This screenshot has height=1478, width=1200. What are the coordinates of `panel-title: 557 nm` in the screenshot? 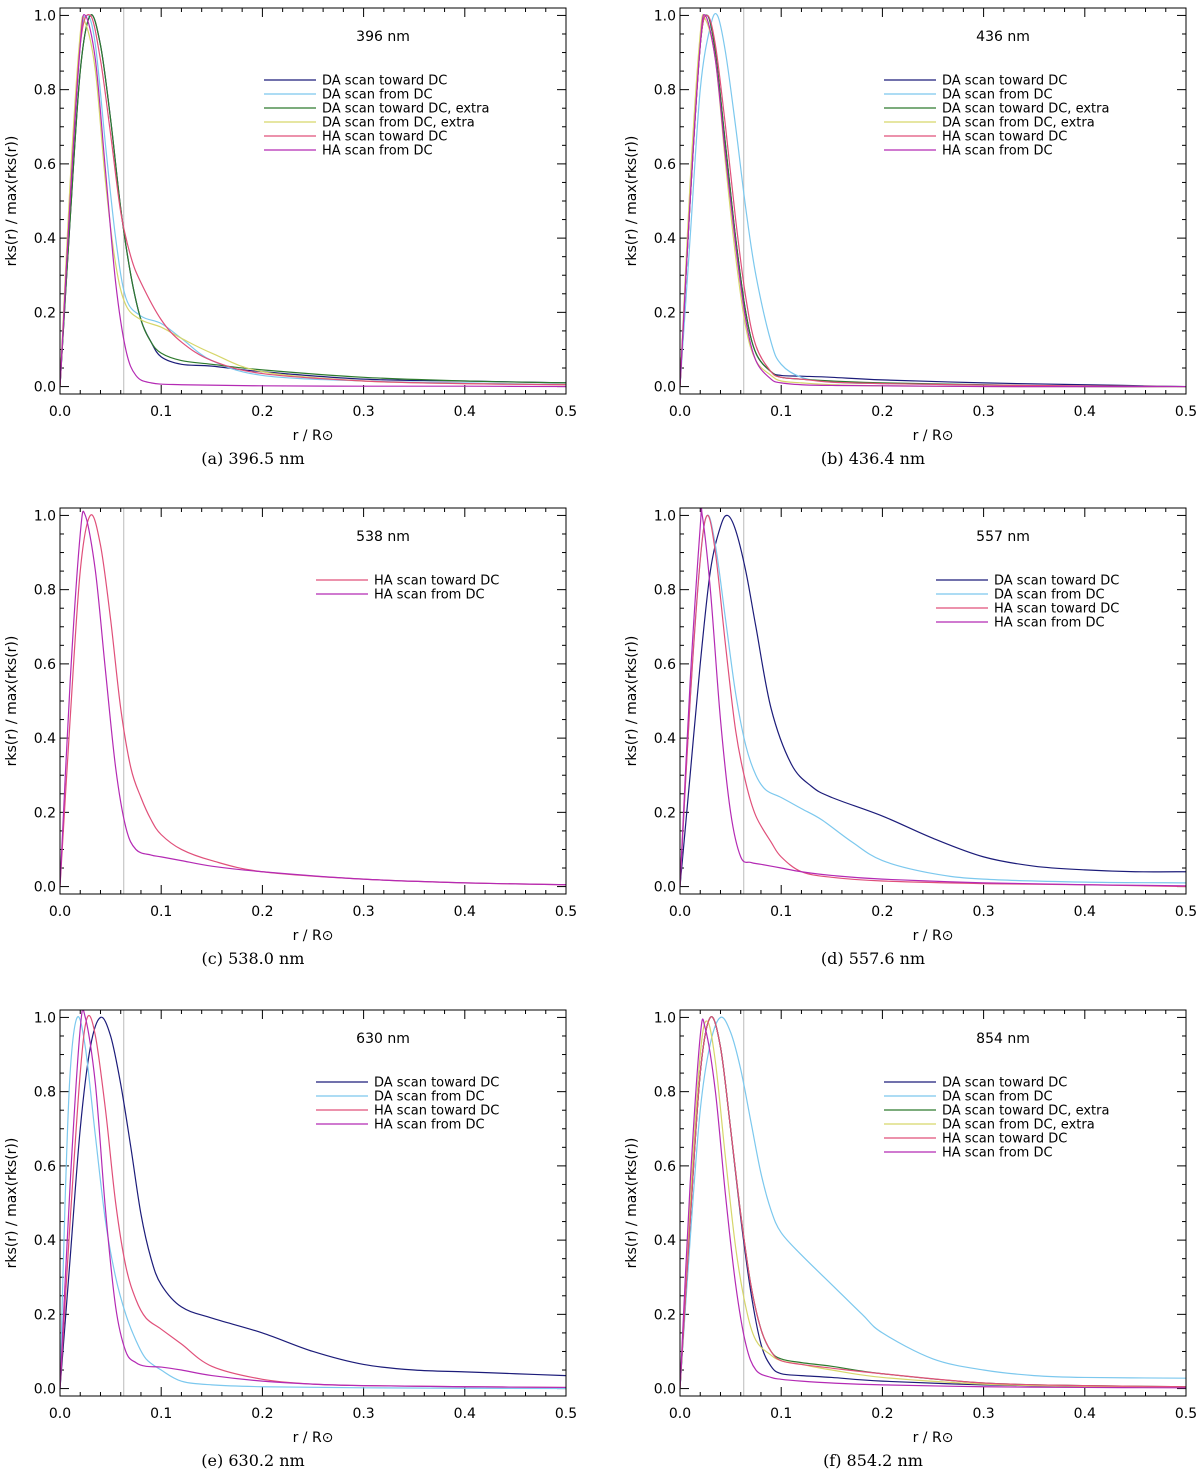 It's located at (1003, 537).